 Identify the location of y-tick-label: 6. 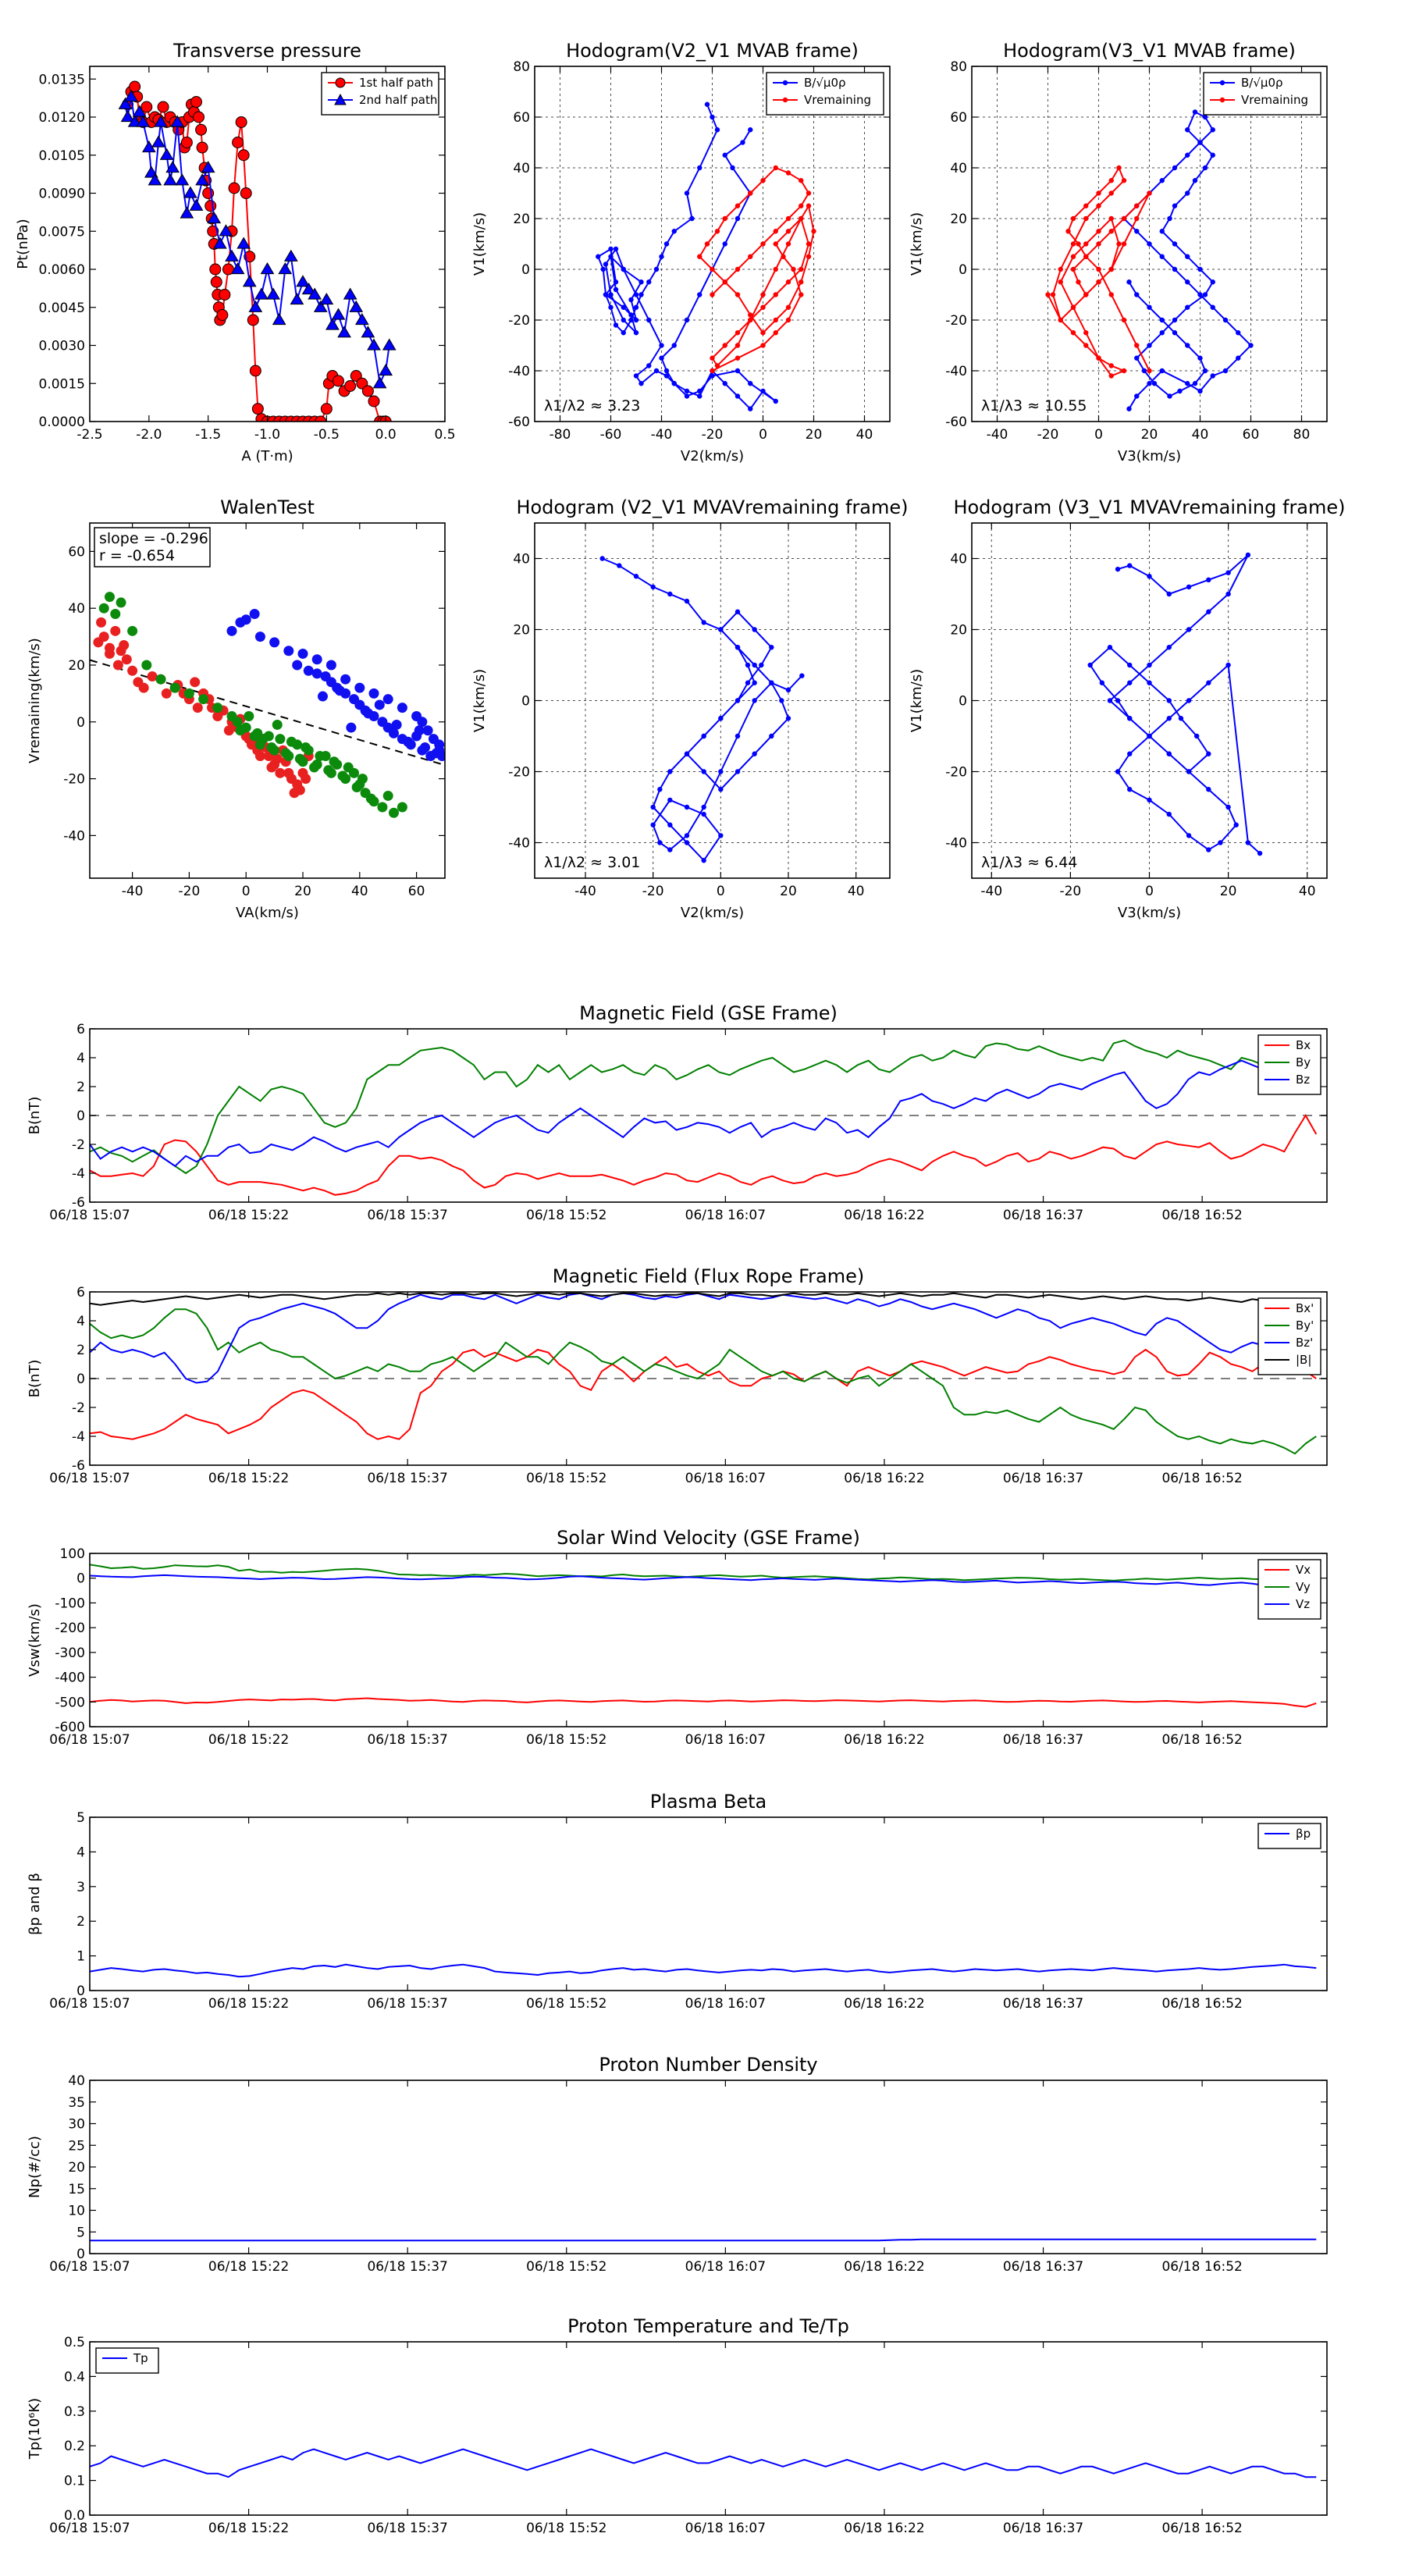
(81, 1292).